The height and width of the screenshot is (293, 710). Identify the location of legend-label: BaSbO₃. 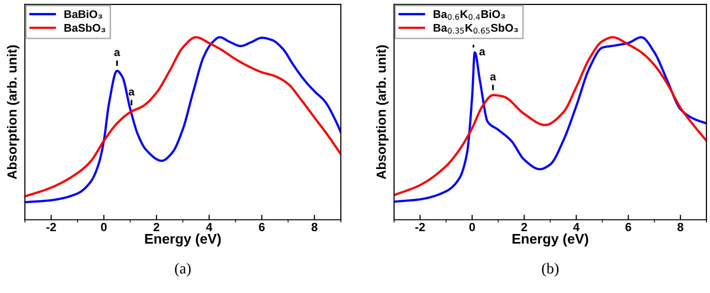
(85, 28).